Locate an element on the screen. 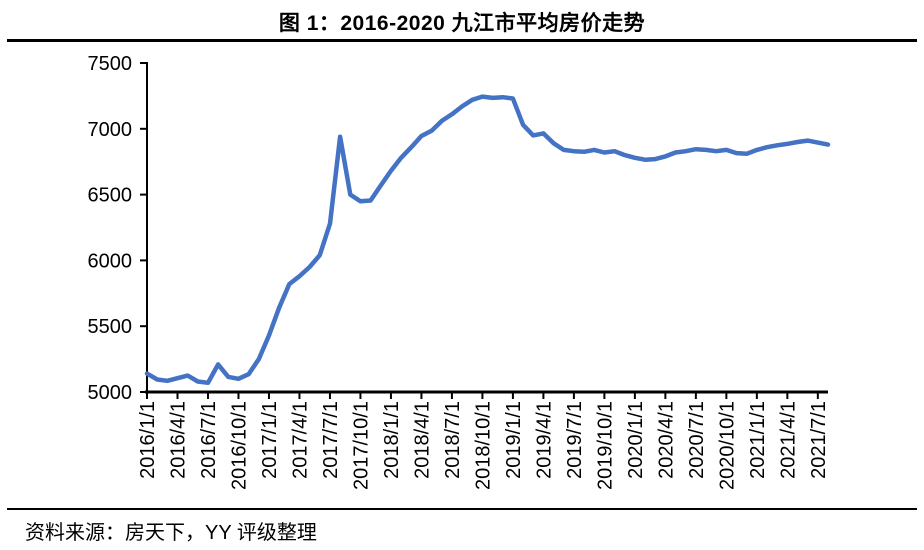 This screenshot has width=924, height=550. x-axis-label: 2018/7/1 is located at coordinates (453, 440).